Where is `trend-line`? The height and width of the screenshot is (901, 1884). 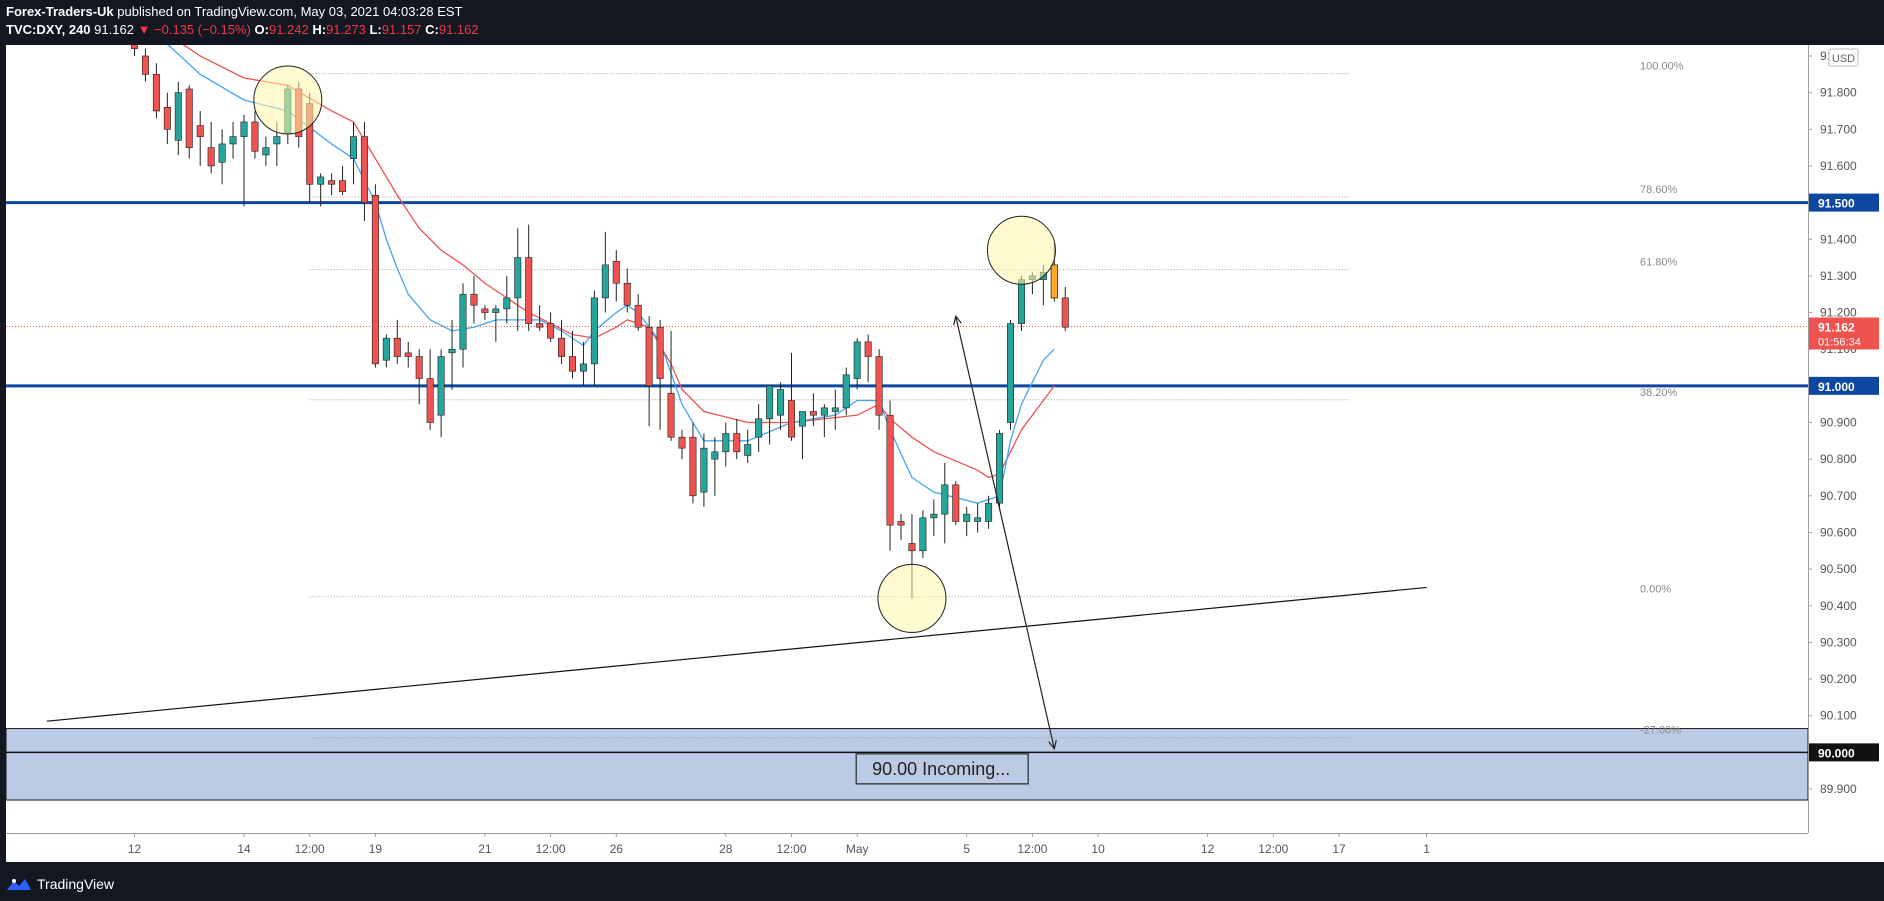 trend-line is located at coordinates (736, 654).